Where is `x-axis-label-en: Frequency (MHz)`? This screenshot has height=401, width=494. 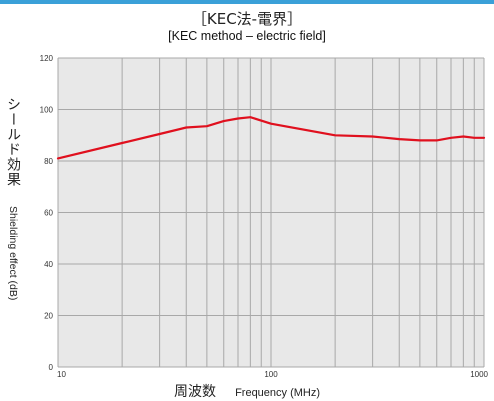 x-axis-label-en: Frequency (MHz) is located at coordinates (278, 393).